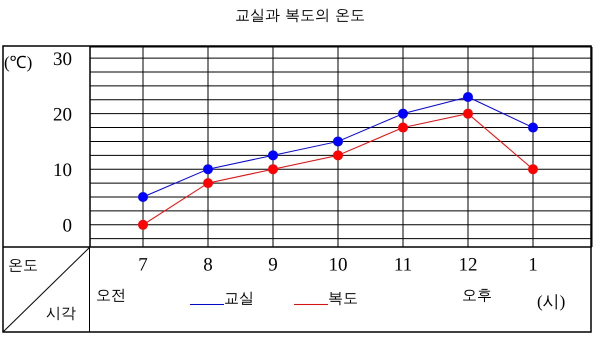 The width and height of the screenshot is (600, 338). Describe the element at coordinates (62, 115) in the screenshot. I see `y-tick-label: 20` at that location.